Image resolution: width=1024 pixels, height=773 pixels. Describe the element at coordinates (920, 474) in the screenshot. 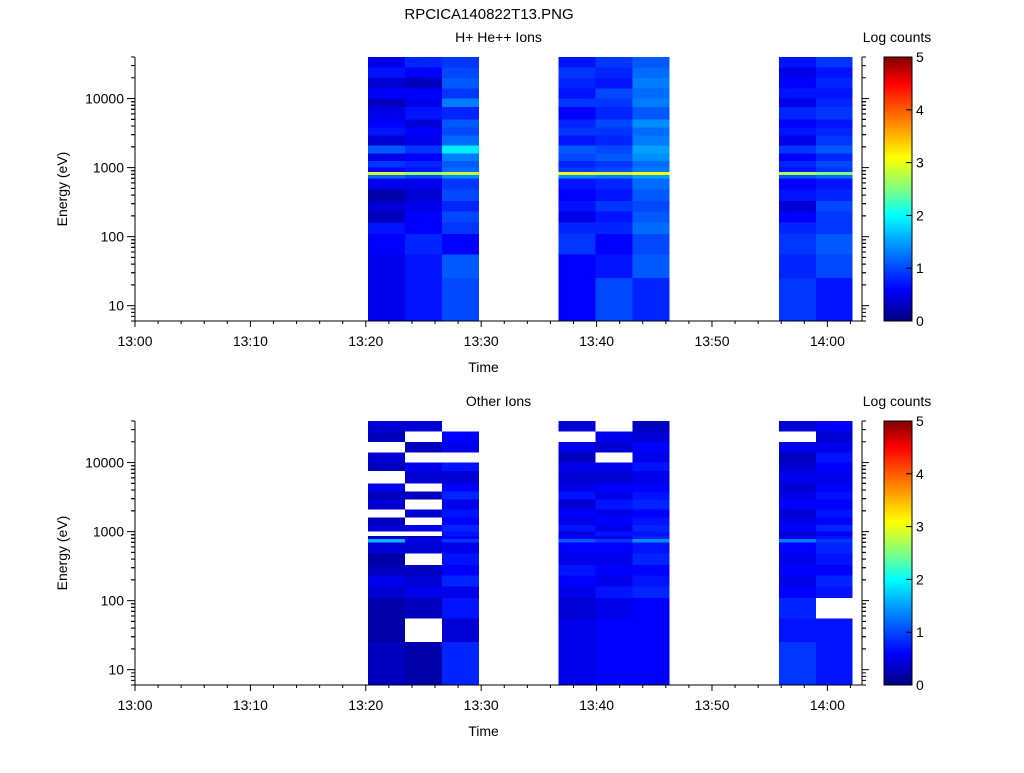

I see `colorbar-tick-label: 4` at that location.